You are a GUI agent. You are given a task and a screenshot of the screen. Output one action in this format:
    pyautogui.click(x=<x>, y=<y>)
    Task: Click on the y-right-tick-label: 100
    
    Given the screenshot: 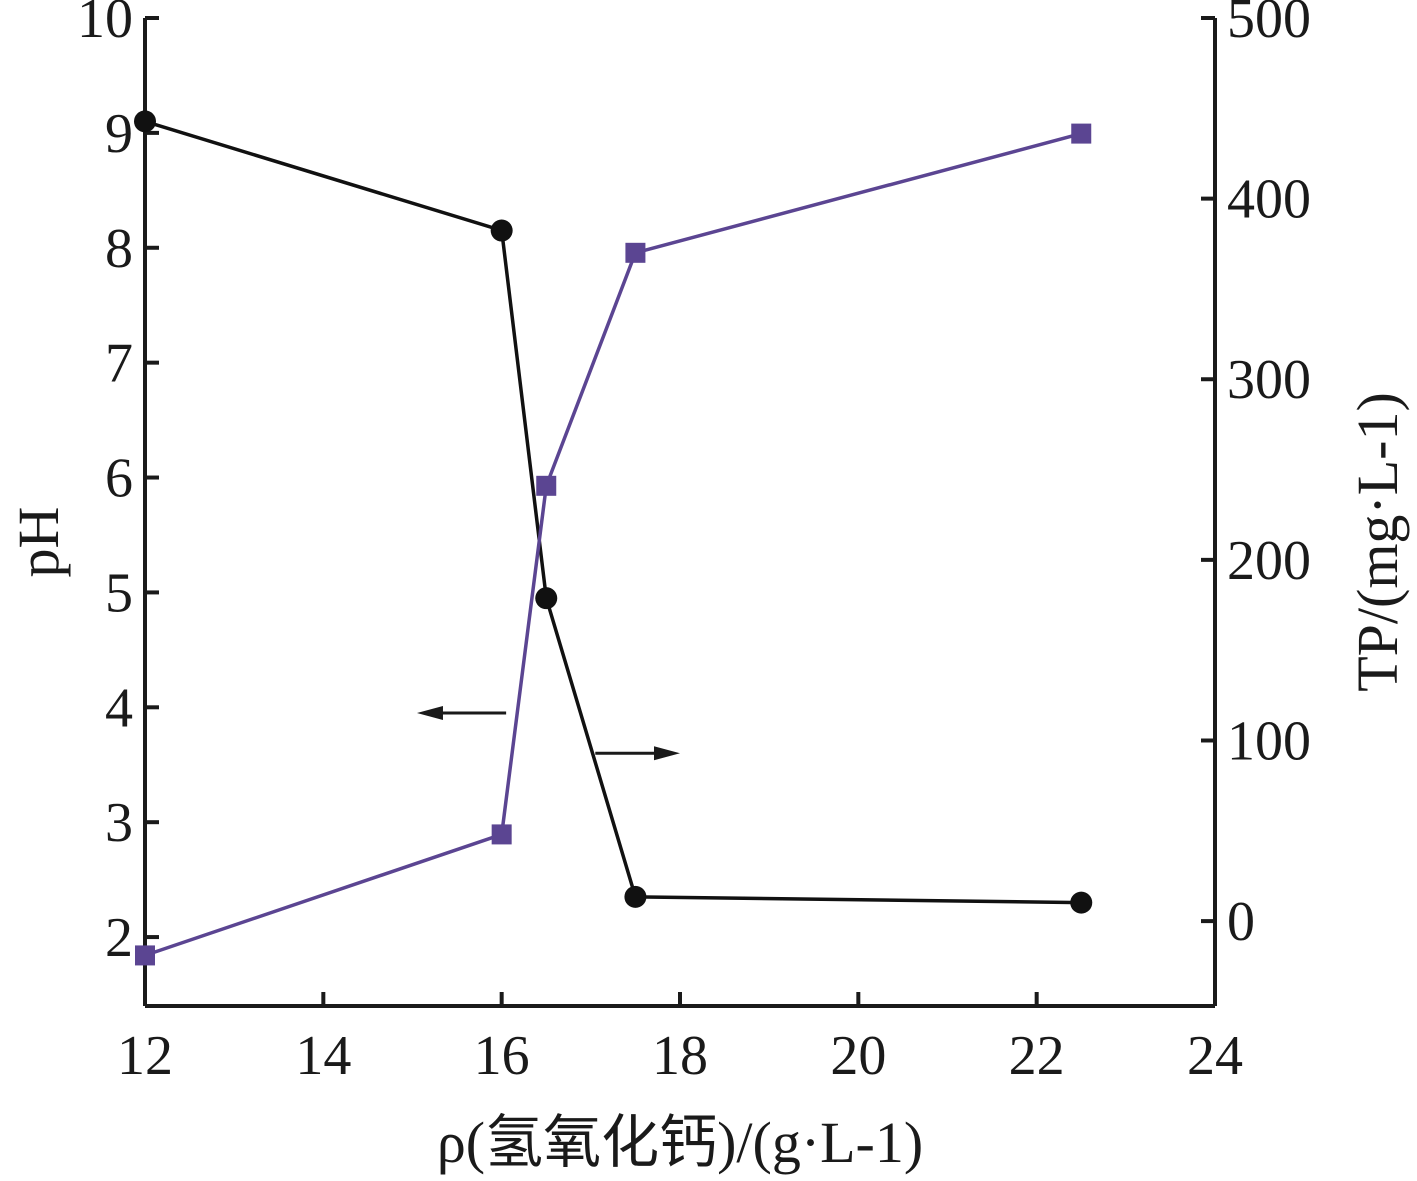 What is the action you would take?
    pyautogui.click(x=1269, y=741)
    